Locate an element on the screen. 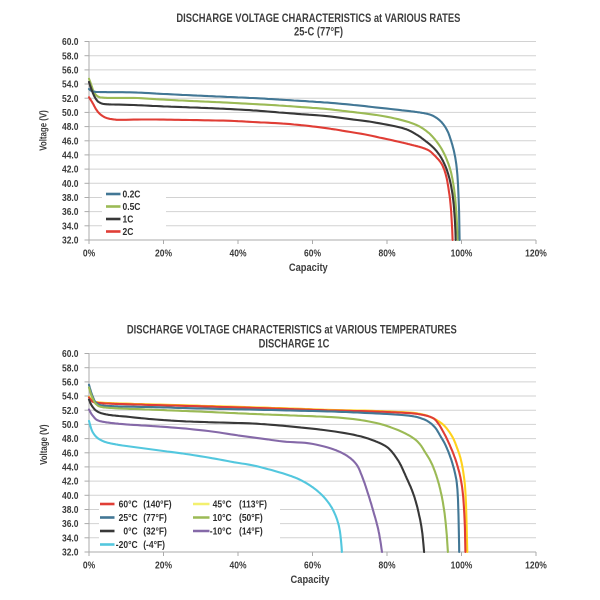  svg-text: 1C is located at coordinates (128, 219).